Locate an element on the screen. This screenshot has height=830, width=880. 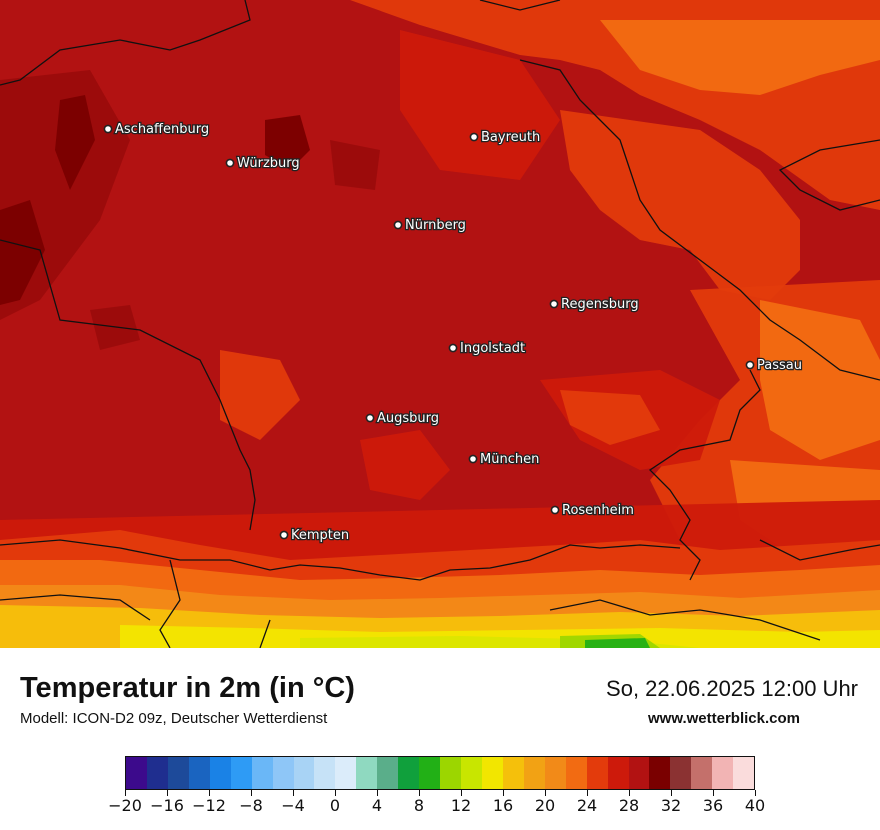
city-label: Ingolstadt is located at coordinates (492, 348).